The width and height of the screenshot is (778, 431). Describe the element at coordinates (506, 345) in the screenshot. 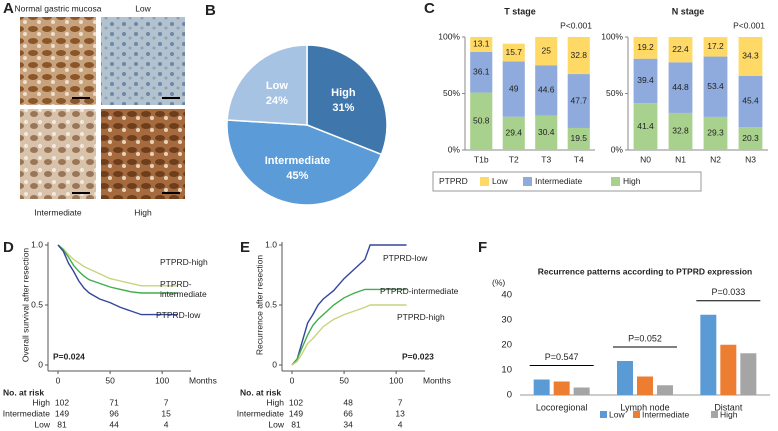

I see `y-tick-label: 20` at that location.